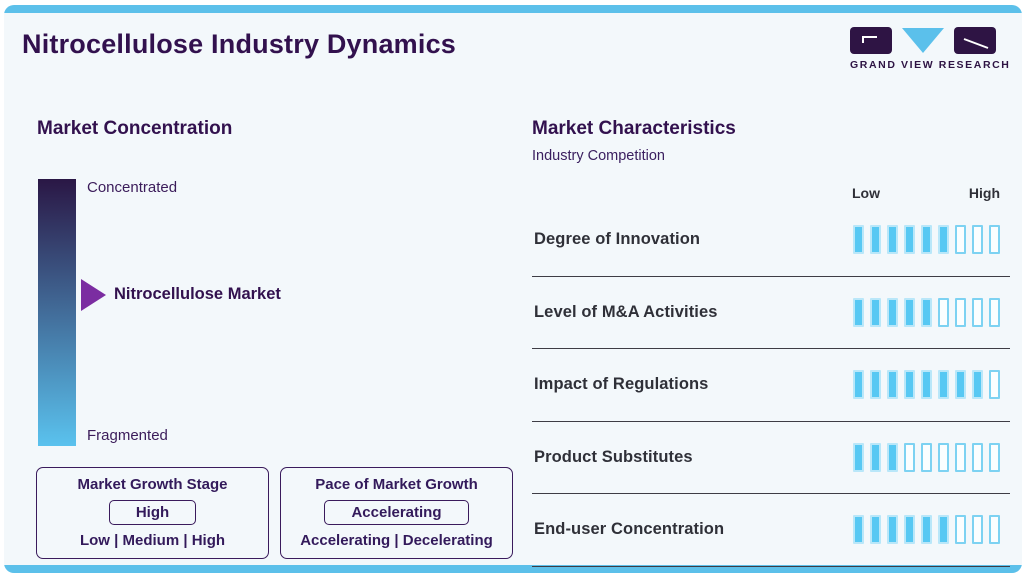 The width and height of the screenshot is (1025, 576). I want to click on characteristic-row: Level of M&A Activities, so click(771, 313).